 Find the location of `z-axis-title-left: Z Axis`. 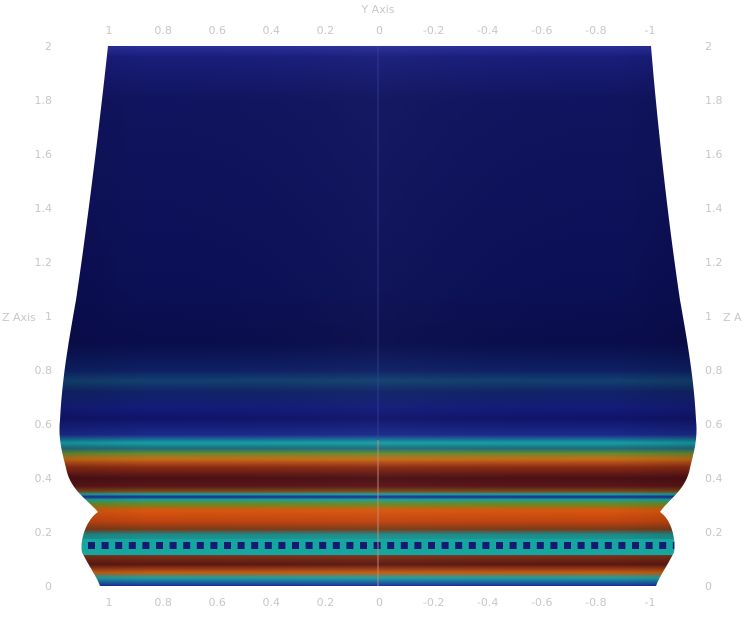

z-axis-title-left: Z Axis is located at coordinates (19, 317).